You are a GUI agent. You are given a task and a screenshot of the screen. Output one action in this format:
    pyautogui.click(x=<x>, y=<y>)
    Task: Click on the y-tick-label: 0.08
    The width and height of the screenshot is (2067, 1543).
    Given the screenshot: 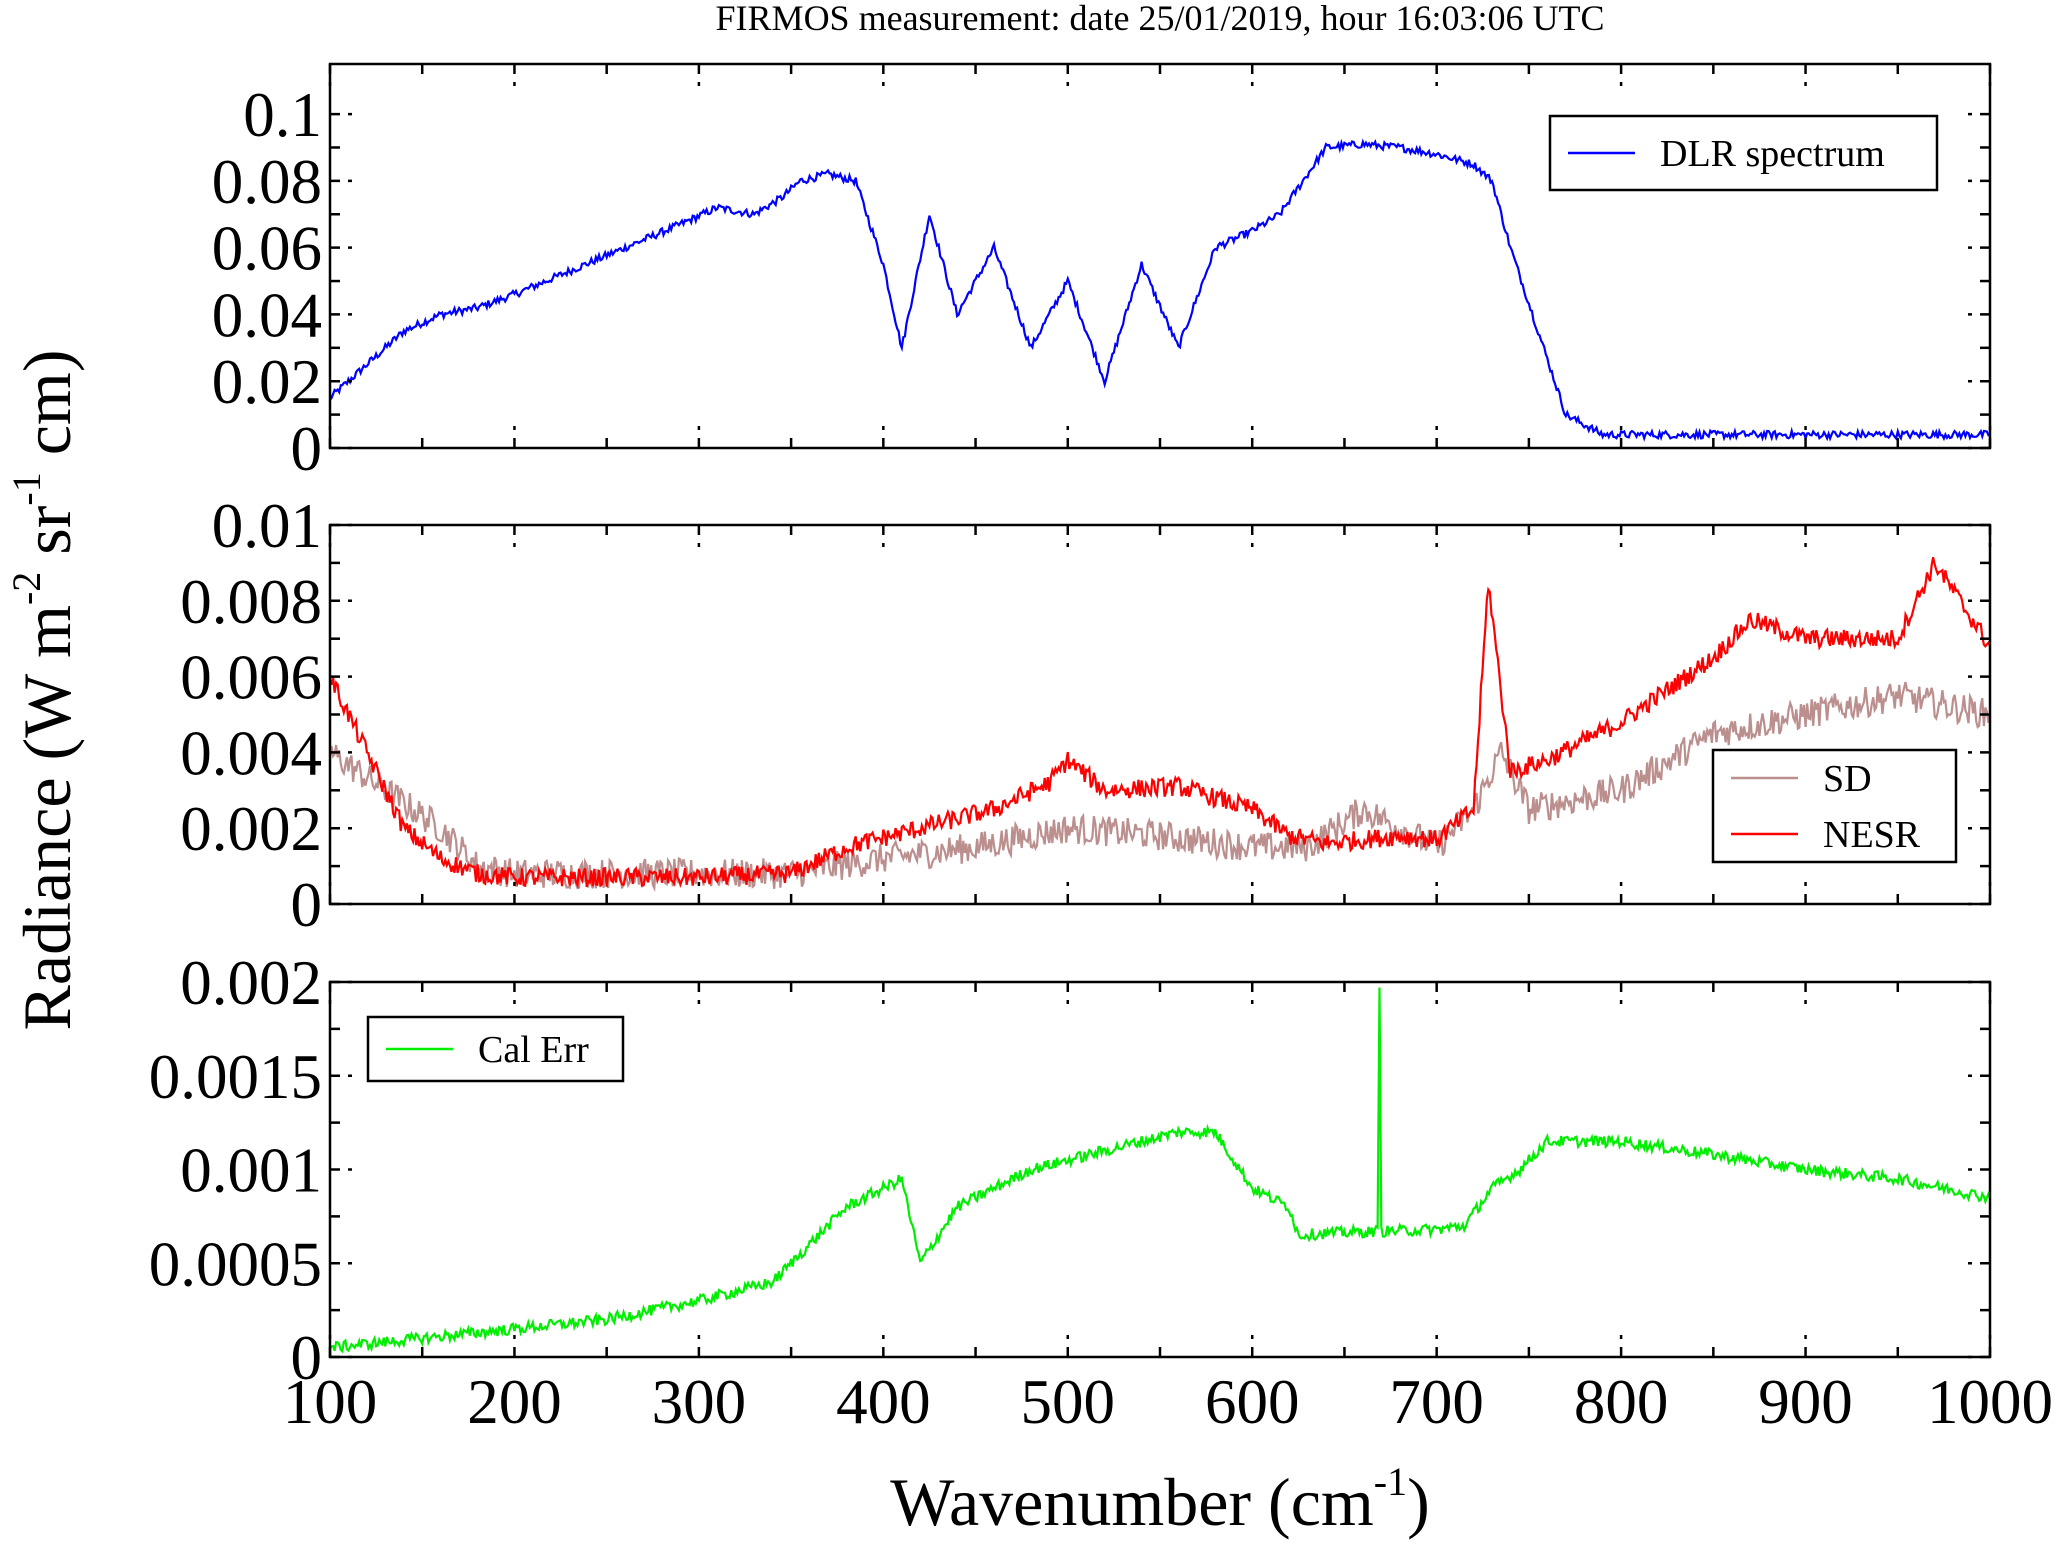 What is the action you would take?
    pyautogui.click(x=267, y=182)
    